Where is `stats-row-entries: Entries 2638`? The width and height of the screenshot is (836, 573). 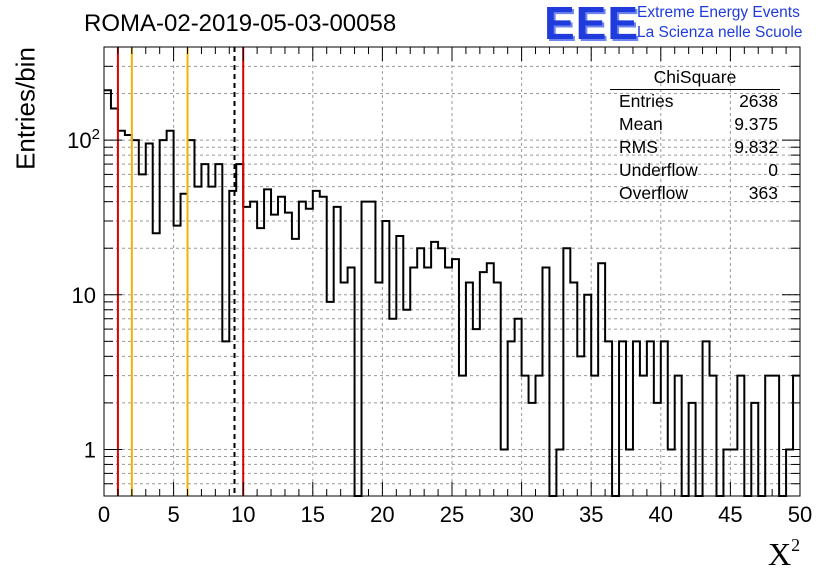 stats-row-entries: Entries 2638 is located at coordinates (698, 101).